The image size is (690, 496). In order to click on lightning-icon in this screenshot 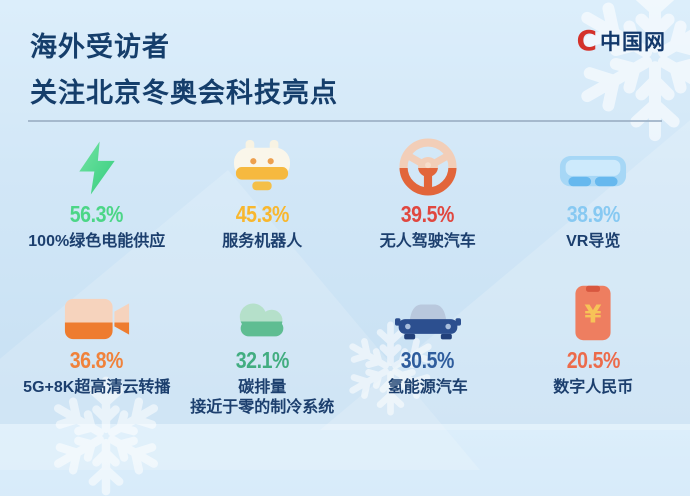, I will do `click(97, 163)`.